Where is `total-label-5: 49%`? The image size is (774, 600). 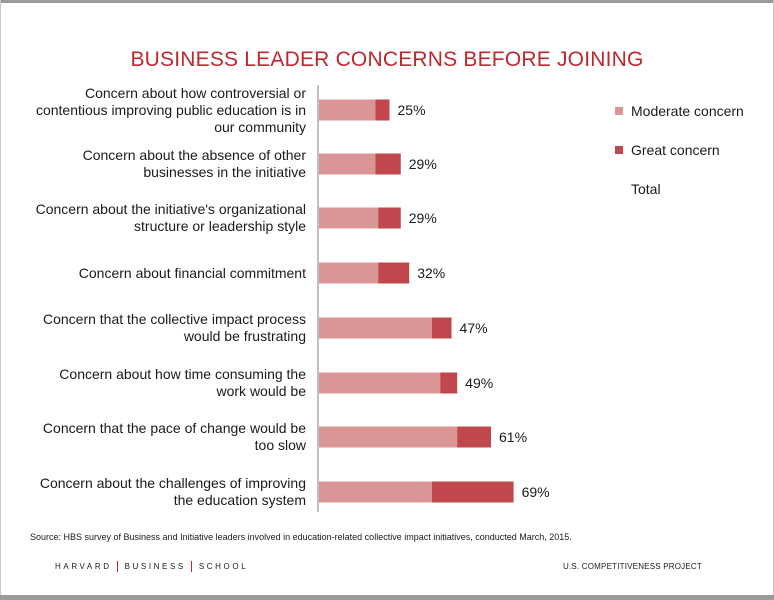 total-label-5: 49% is located at coordinates (479, 383).